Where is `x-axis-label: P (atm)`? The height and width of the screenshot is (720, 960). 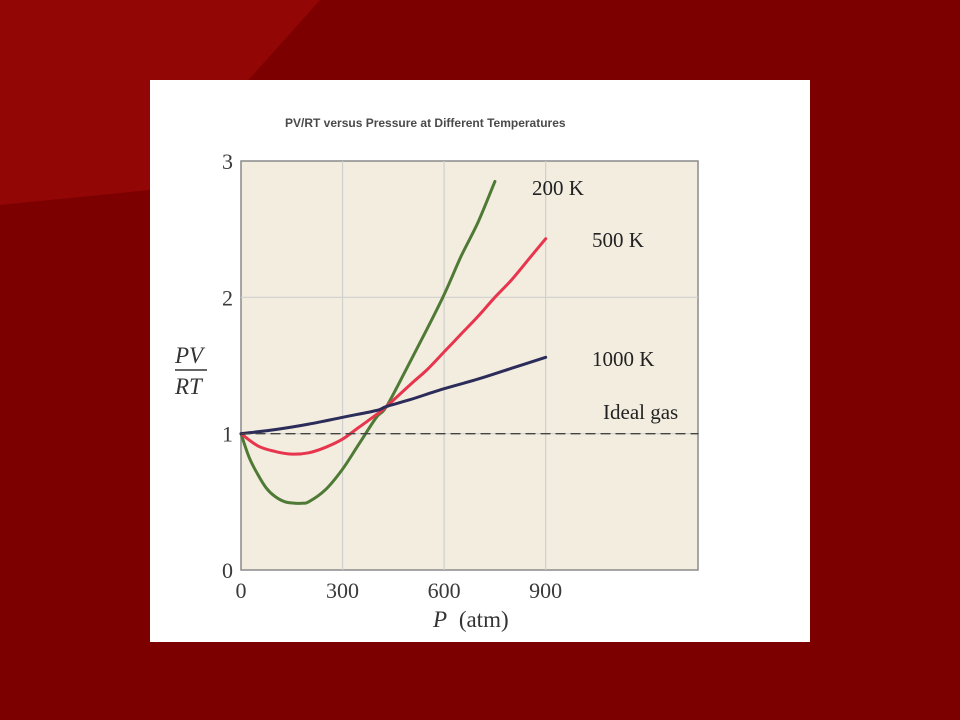
x-axis-label: P (atm) is located at coordinates (470, 619).